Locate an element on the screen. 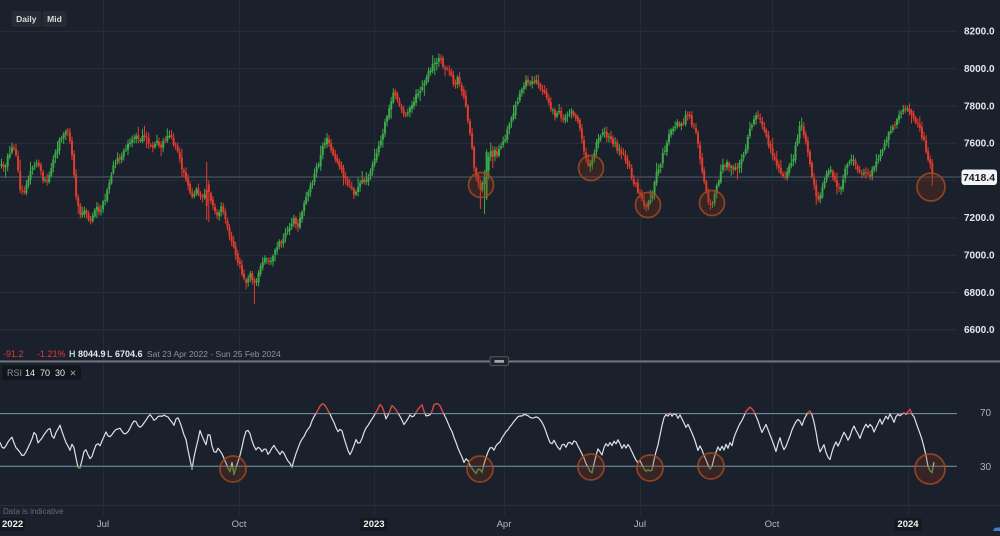 Image resolution: width=1000 pixels, height=536 pixels. svg-text: Data is indicative is located at coordinates (33, 511).